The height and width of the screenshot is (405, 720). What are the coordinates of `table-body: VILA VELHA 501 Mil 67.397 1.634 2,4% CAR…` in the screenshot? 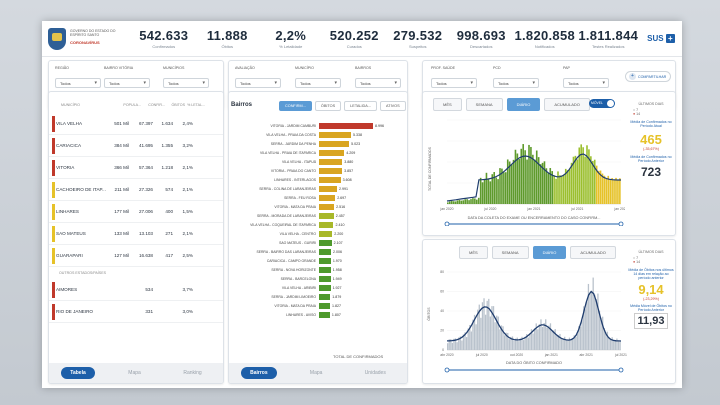 It's located at (136, 190).